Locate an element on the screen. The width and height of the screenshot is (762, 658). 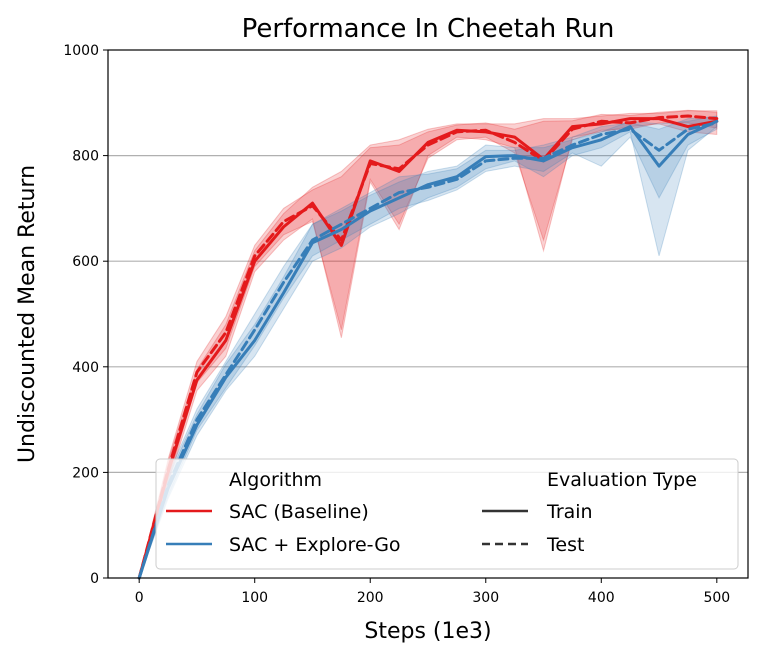
y-tick-label-0: 0 is located at coordinates (94, 579).